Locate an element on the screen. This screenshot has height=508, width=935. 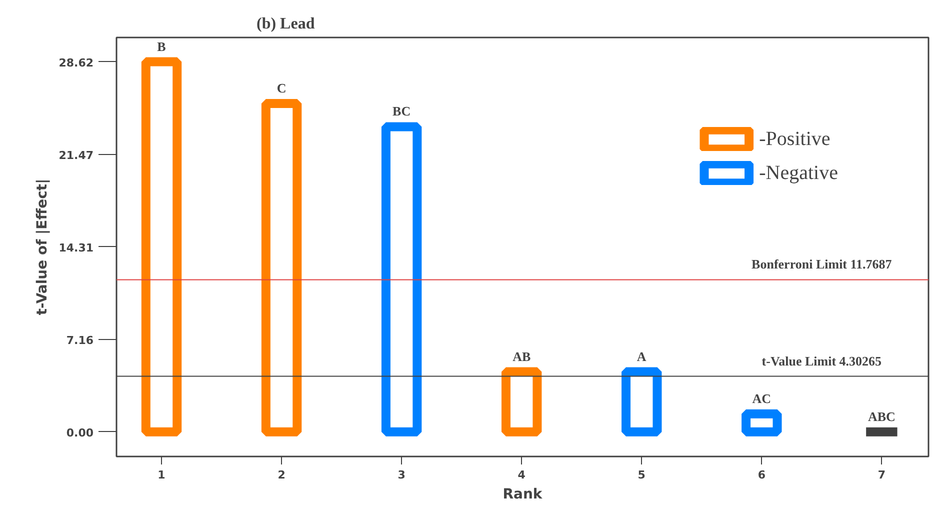
annotation: BC is located at coordinates (401, 111).